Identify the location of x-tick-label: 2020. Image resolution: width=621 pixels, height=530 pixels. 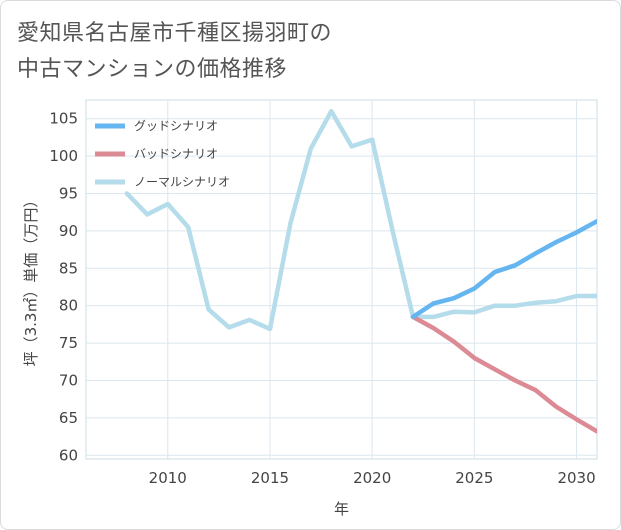
(372, 478).